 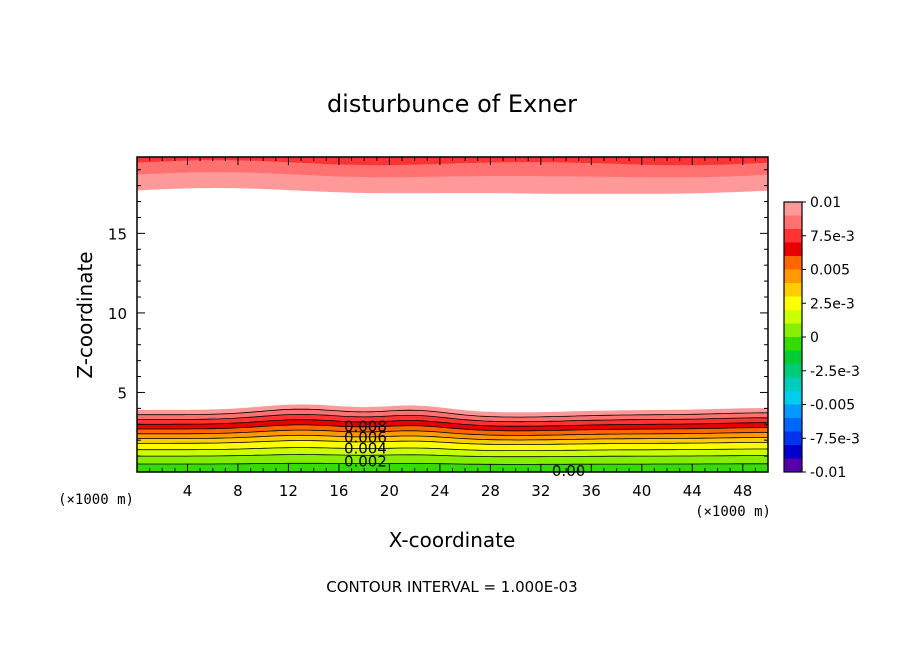 I want to click on x-tick-label: 20, so click(x=389, y=491).